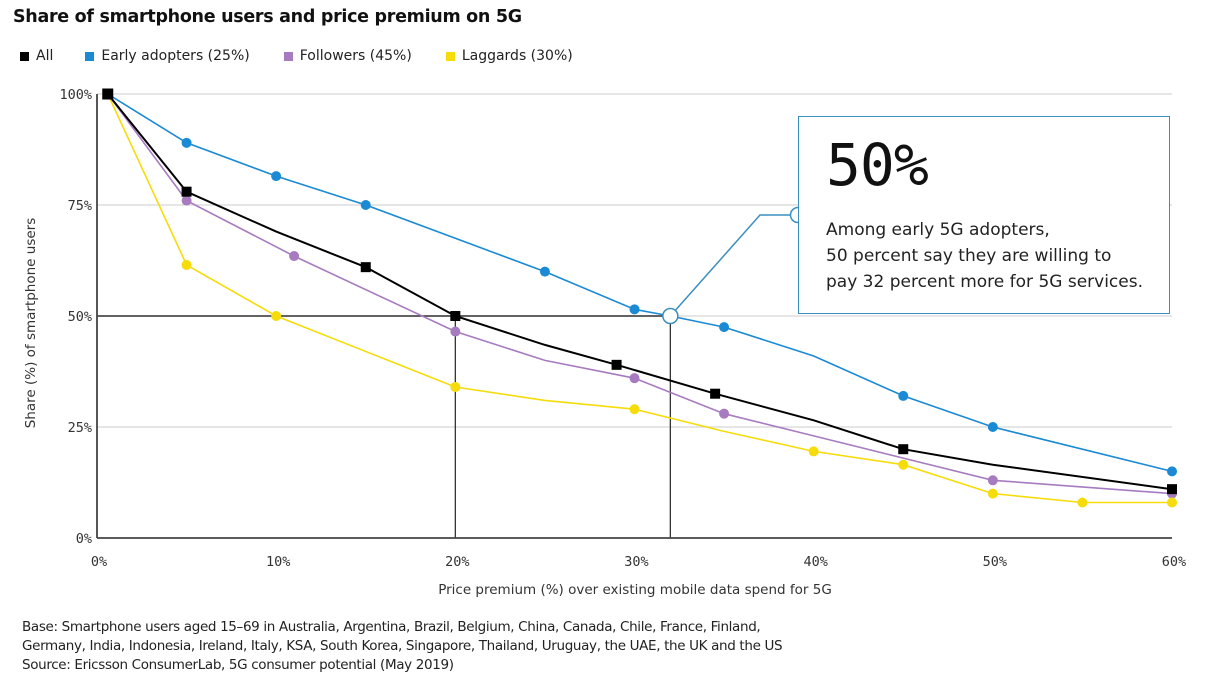  Describe the element at coordinates (80, 317) in the screenshot. I see `y-tick-label: 50%` at that location.